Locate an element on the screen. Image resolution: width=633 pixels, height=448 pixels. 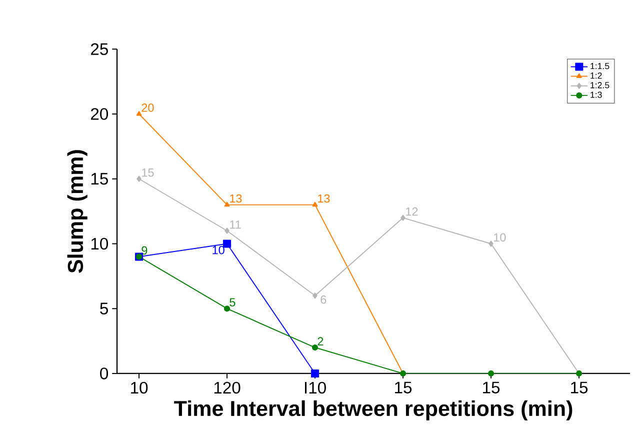
y-tick-label: 20 is located at coordinates (99, 114).